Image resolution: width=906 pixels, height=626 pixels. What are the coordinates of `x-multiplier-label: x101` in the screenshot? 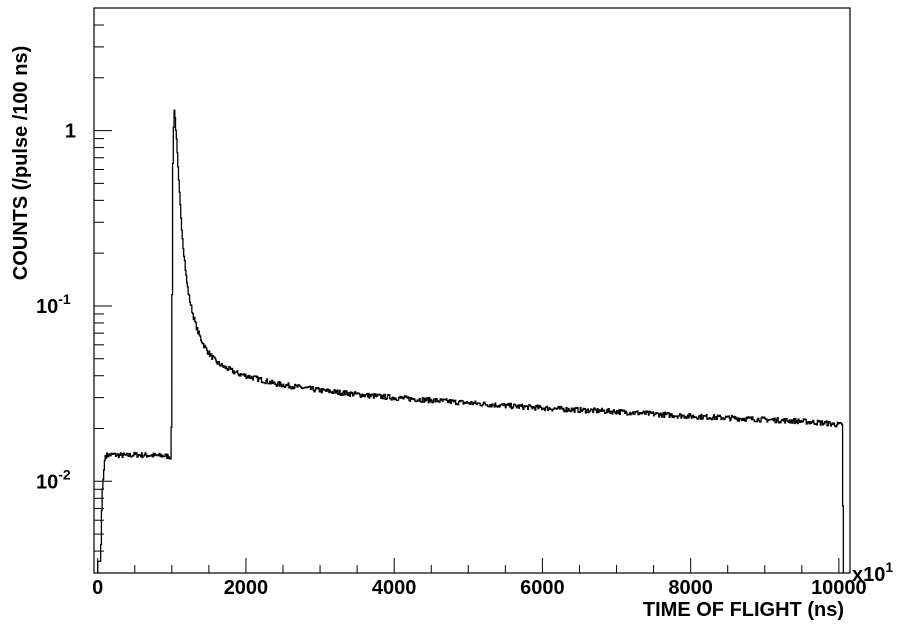 It's located at (872, 572).